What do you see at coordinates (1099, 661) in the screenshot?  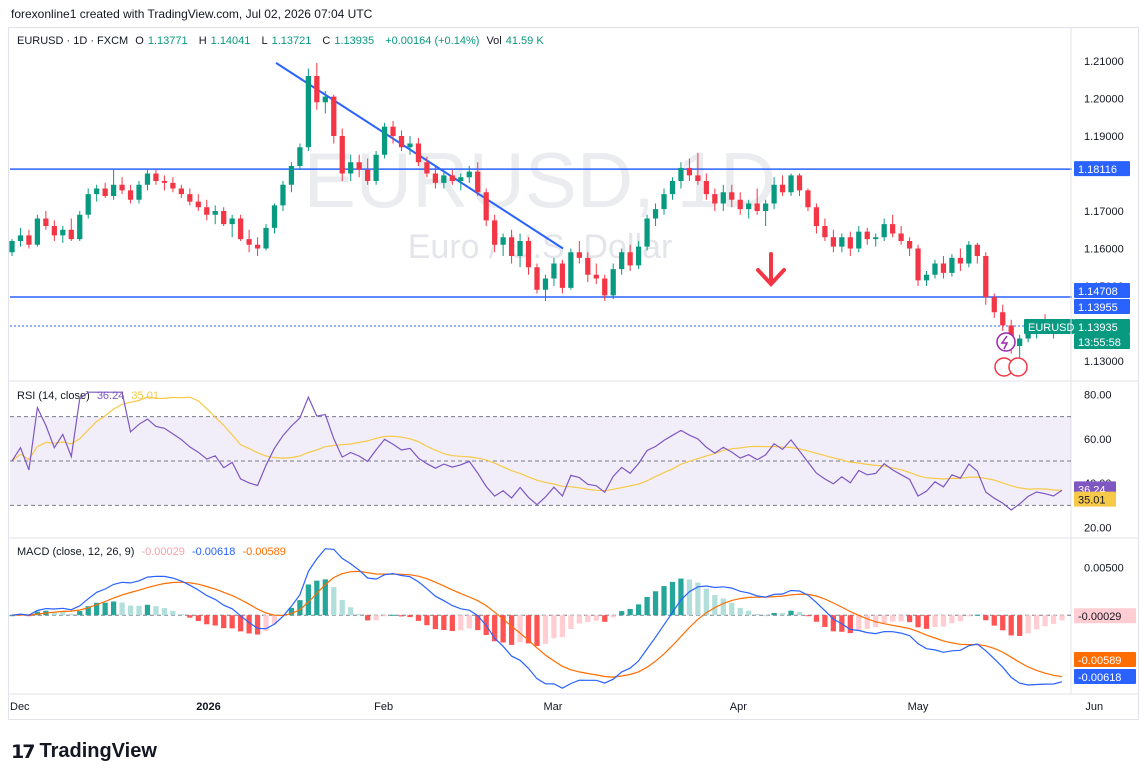 I see `macd-signal-value-label: -0.00589` at bounding box center [1099, 661].